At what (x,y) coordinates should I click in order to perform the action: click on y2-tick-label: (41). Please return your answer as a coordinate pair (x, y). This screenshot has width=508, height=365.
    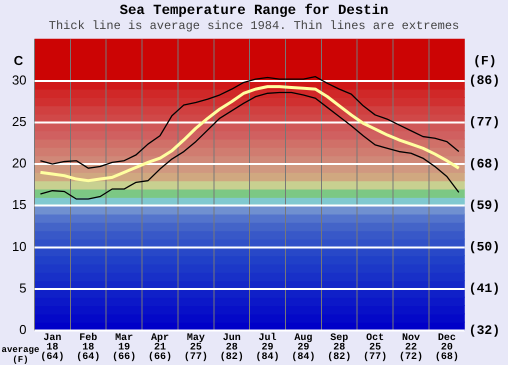
    Looking at the image, I should click on (484, 288).